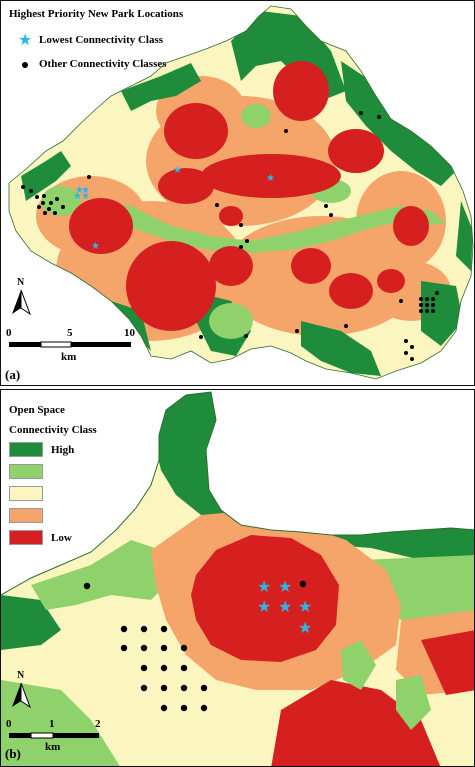  I want to click on scale-bar-b, so click(54, 735).